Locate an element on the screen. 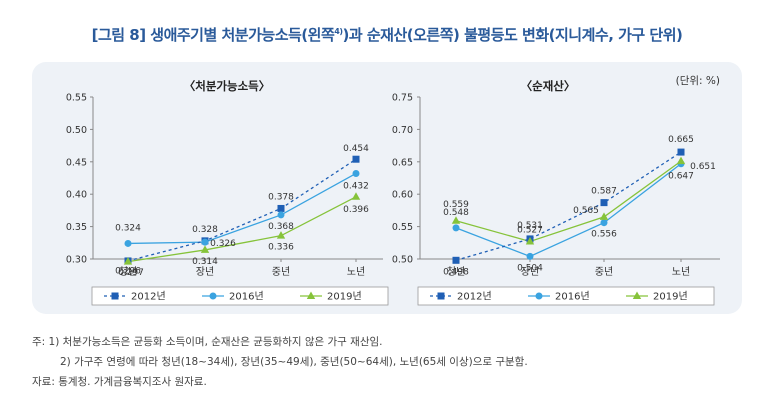  chart-1-ytick-label: 0.40 is located at coordinates (76, 195).